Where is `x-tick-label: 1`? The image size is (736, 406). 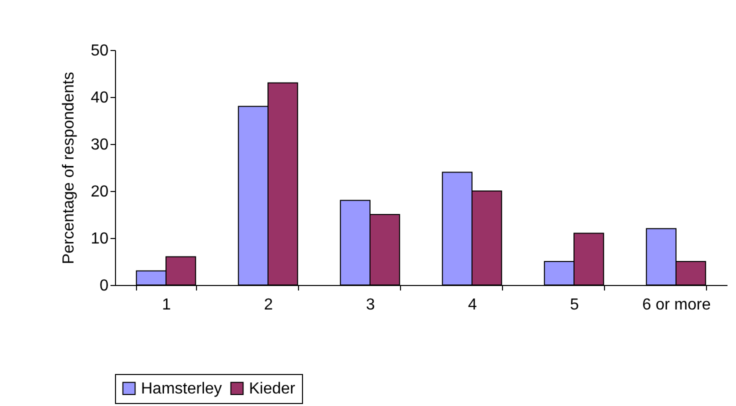 x-tick-label: 1 is located at coordinates (167, 305).